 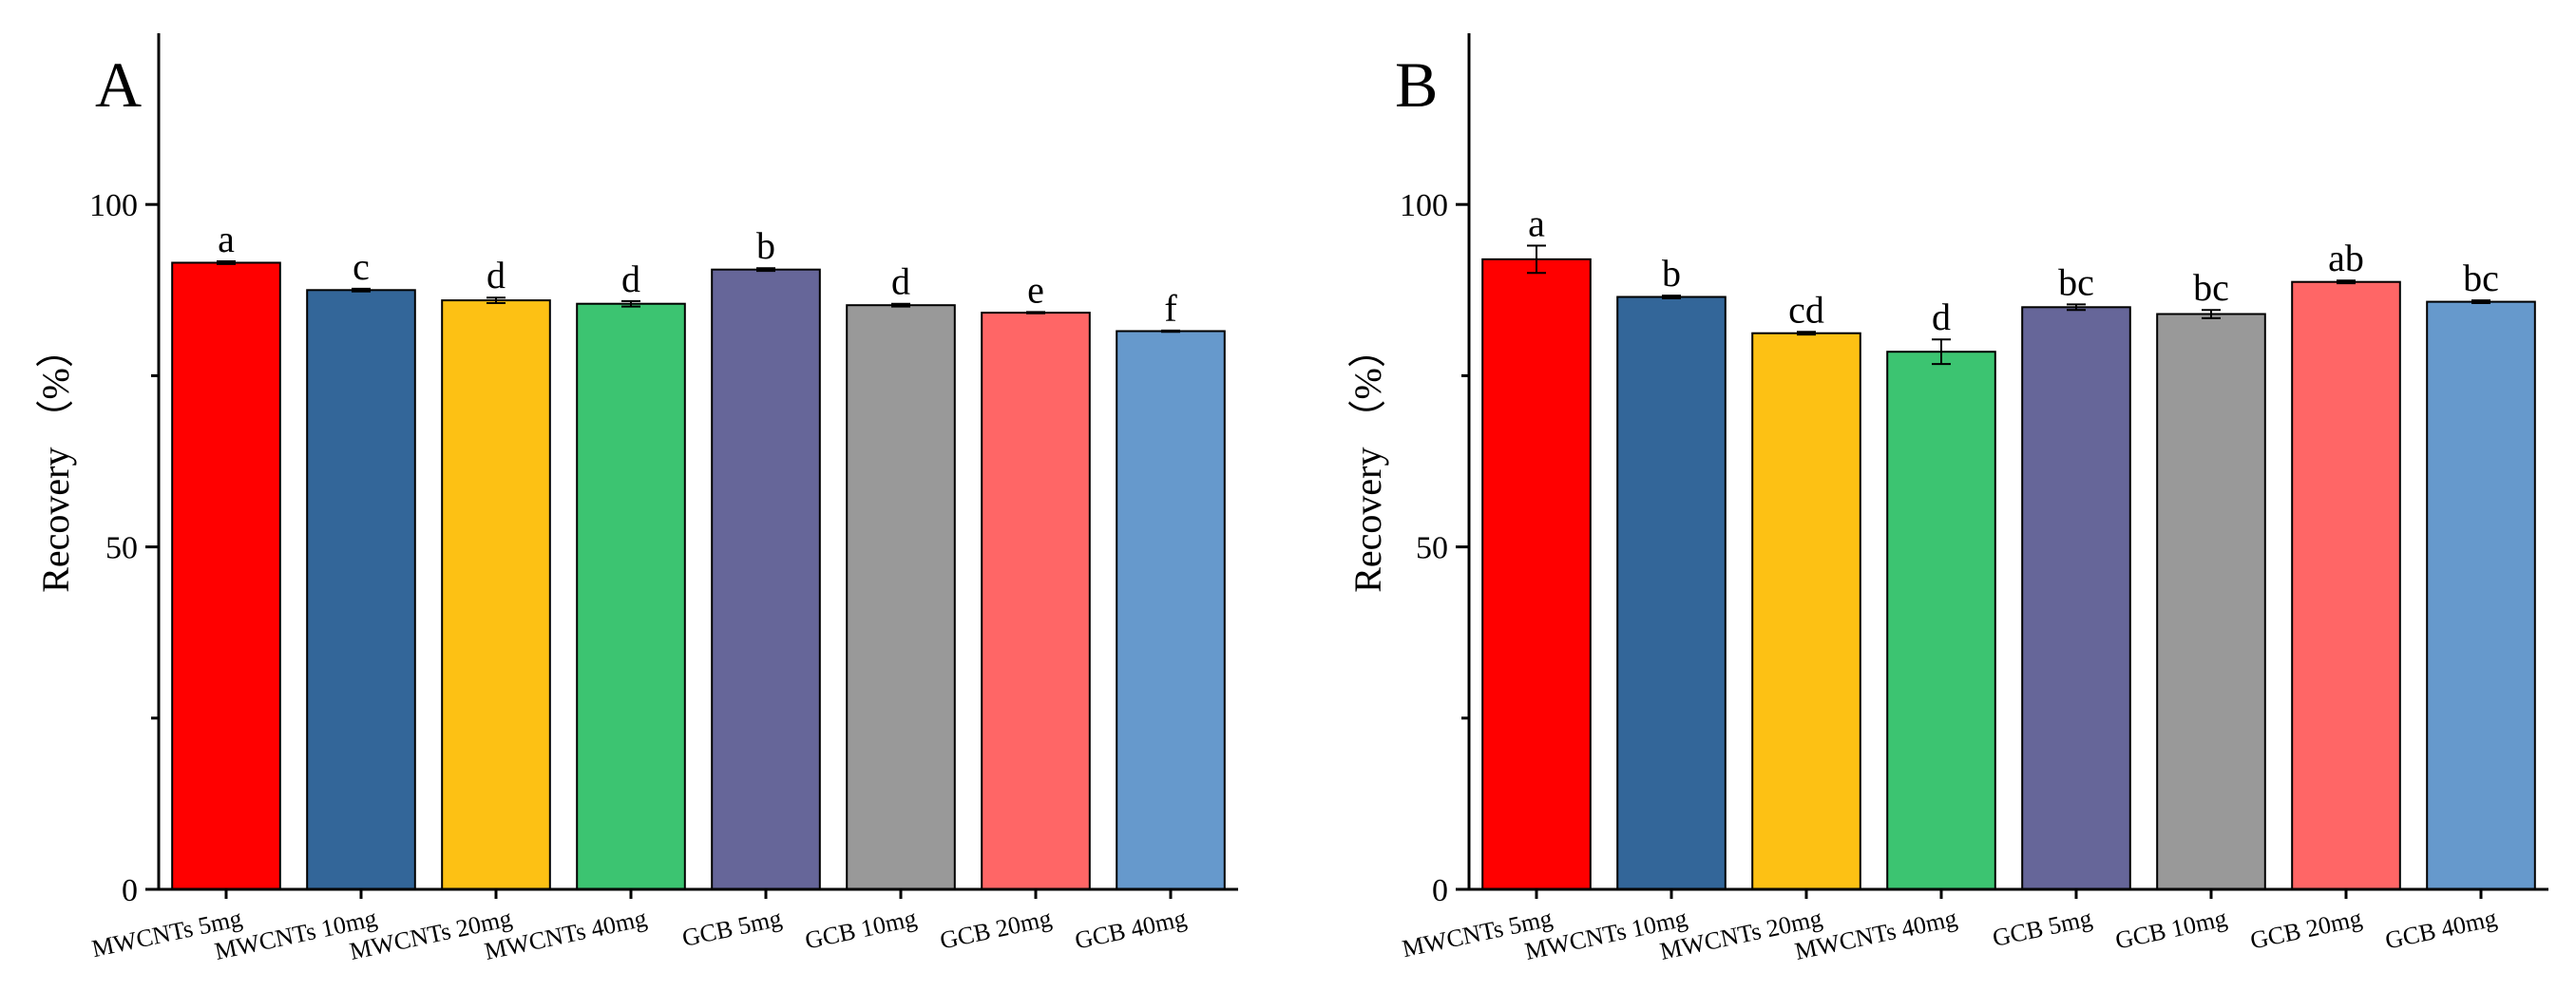 I want to click on significance-letter: c, so click(x=361, y=267).